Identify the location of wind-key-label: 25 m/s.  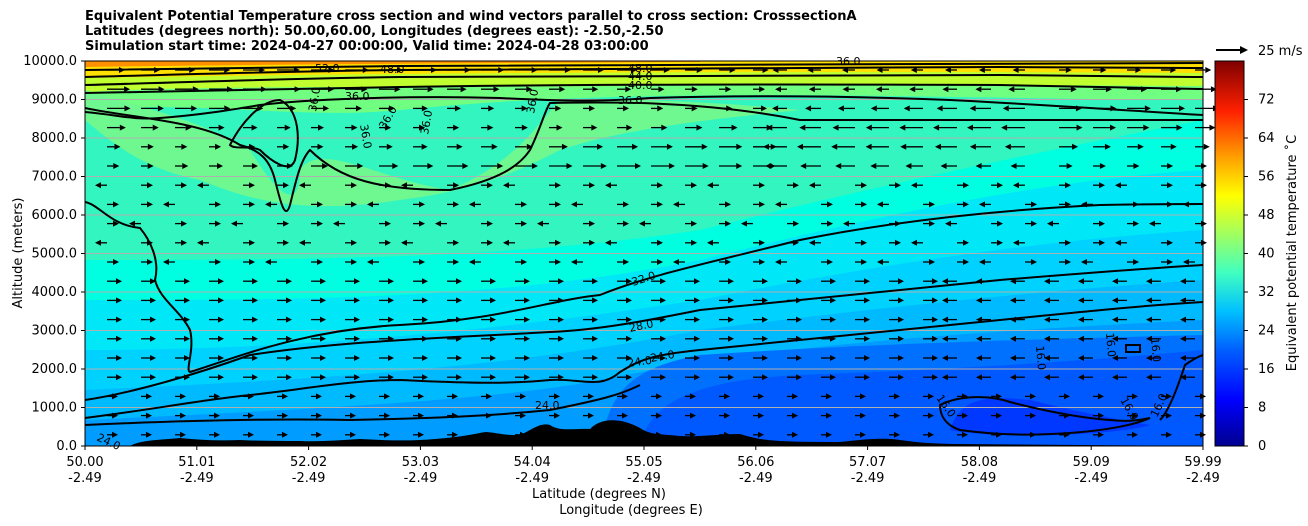
(1280, 51).